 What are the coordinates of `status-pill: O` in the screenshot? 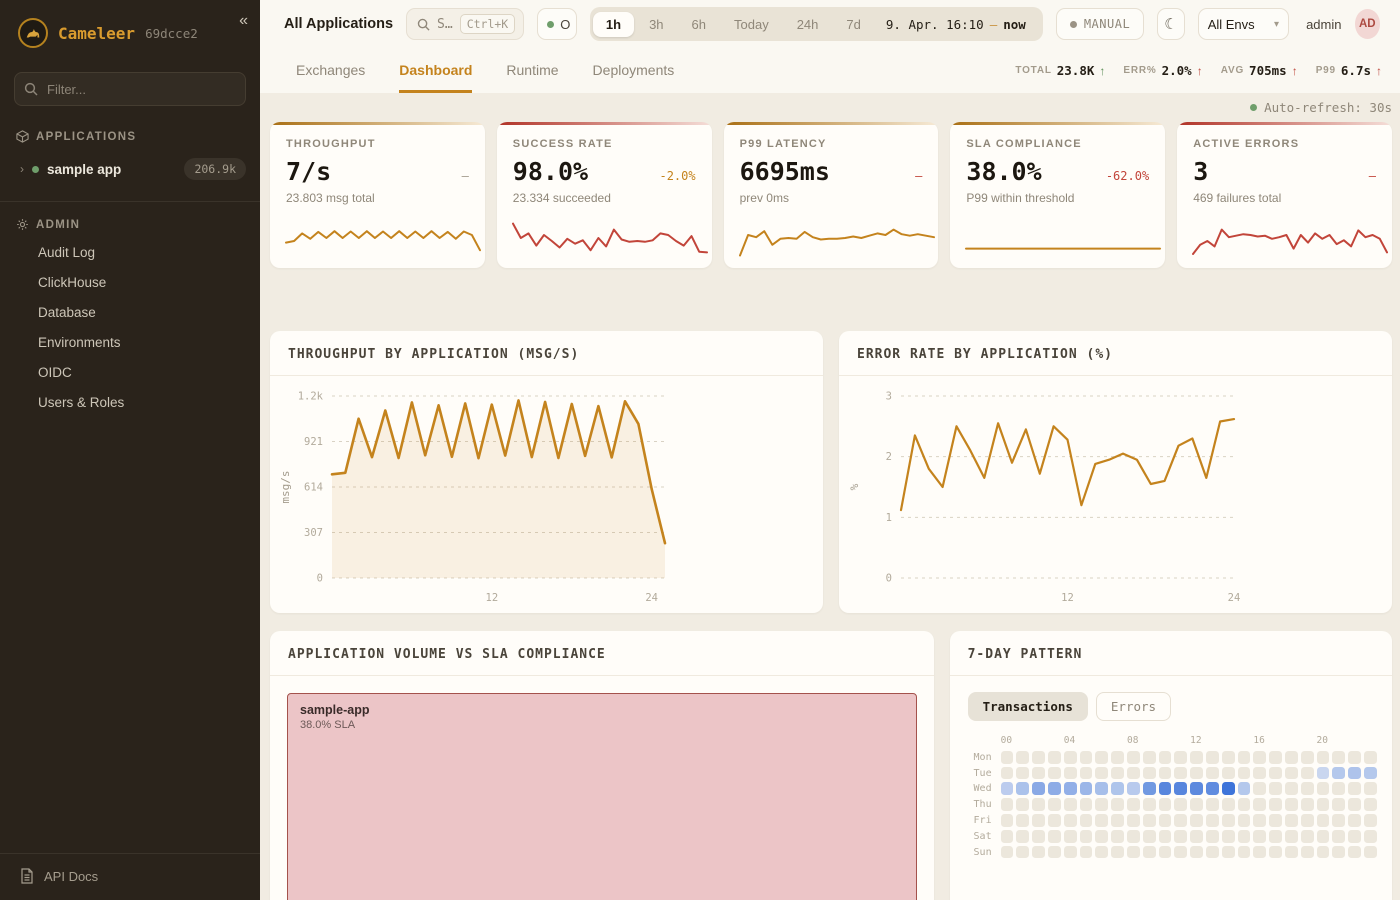 It's located at (557, 24).